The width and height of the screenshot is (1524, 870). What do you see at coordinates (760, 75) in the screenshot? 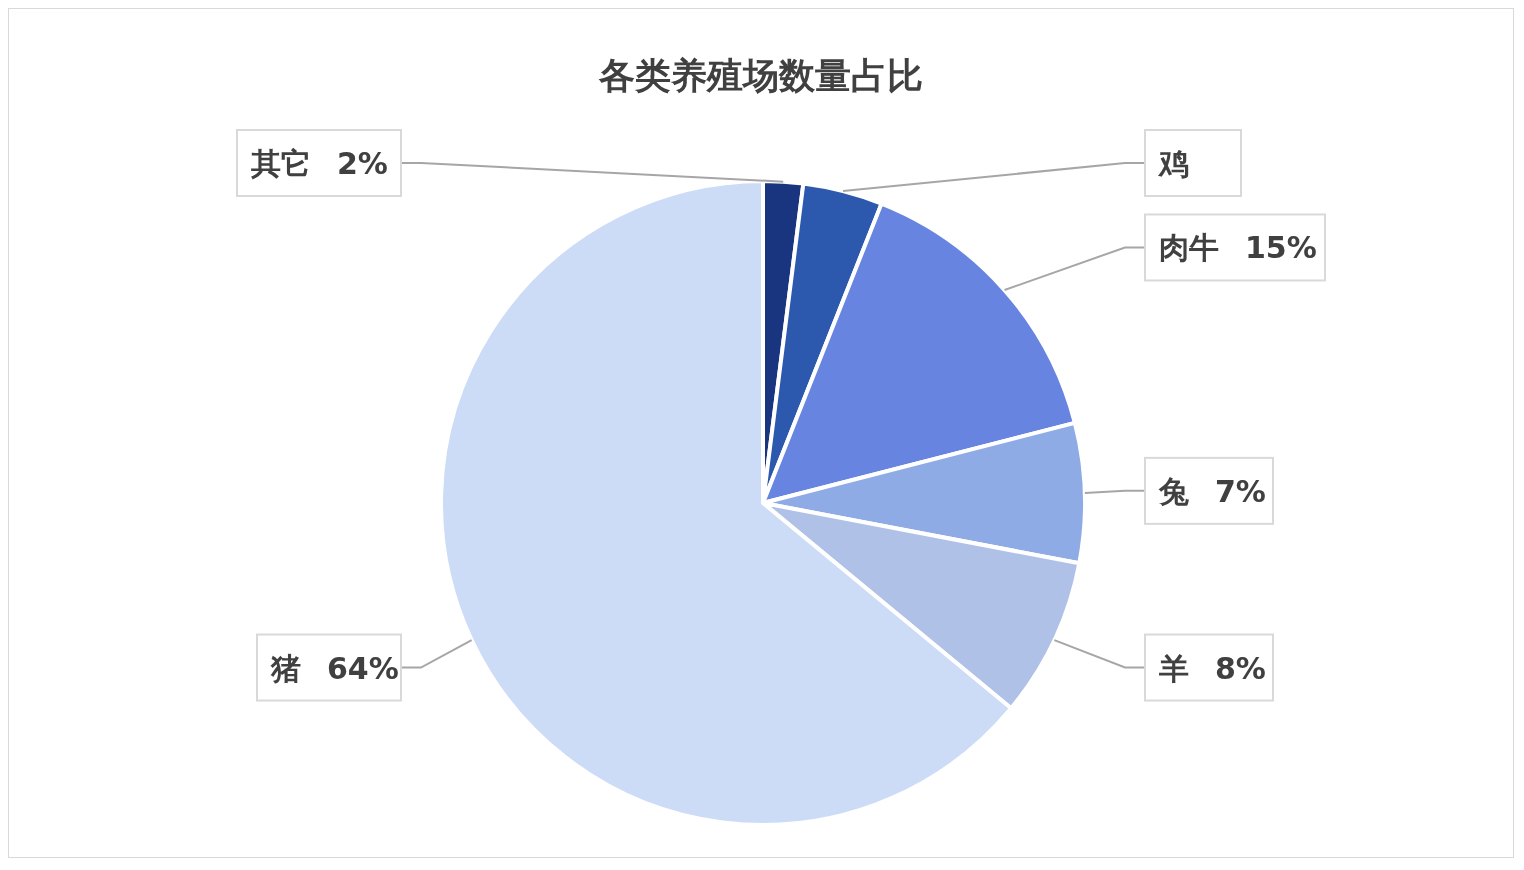
I see `chart-title: 各类养殖场数量占比` at bounding box center [760, 75].